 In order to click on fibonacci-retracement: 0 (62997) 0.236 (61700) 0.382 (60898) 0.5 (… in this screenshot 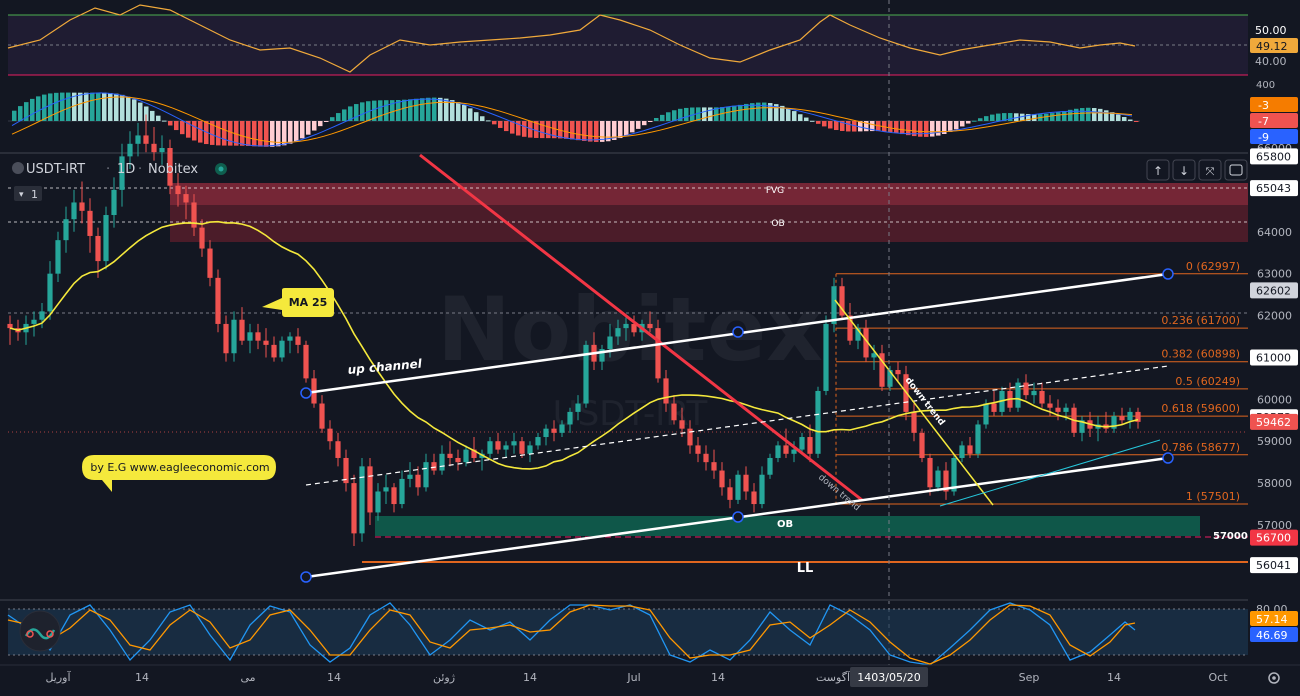, I will do `click(1041, 382)`.